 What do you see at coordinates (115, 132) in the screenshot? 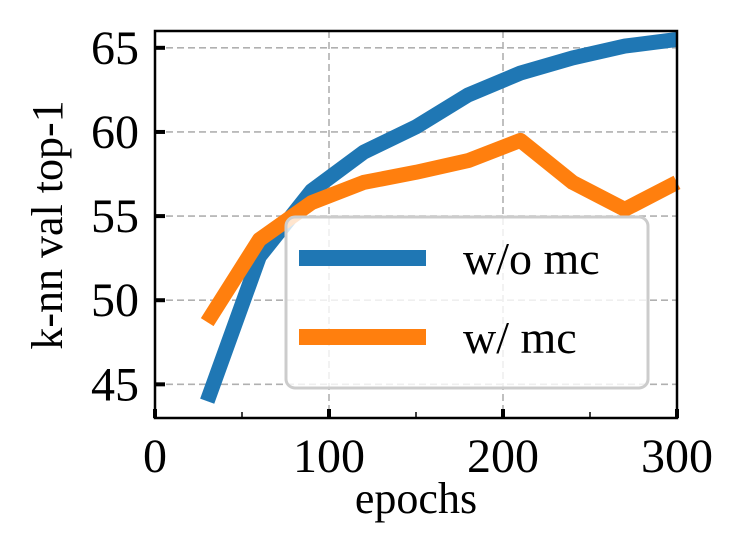
I see `y-tick-label-60: 60` at bounding box center [115, 132].